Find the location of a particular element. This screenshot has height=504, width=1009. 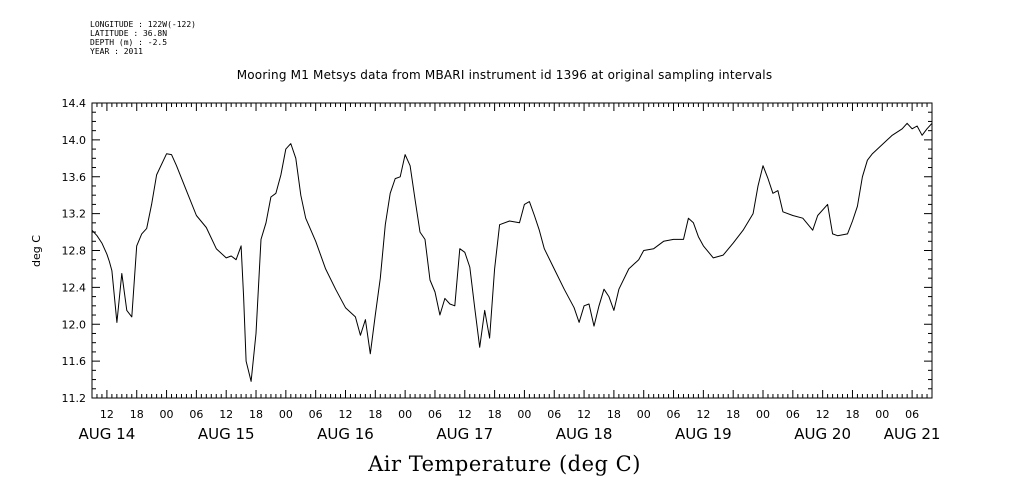

year-label: YEAR : 2011 is located at coordinates (116, 51).